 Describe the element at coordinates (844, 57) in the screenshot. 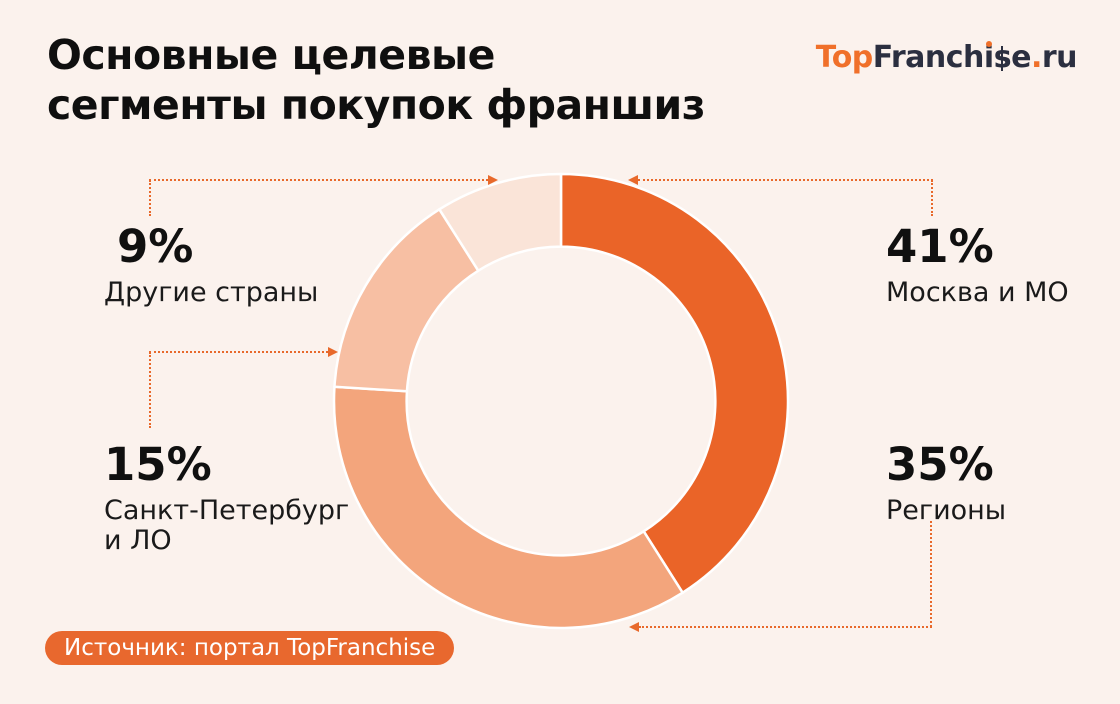

I see `logo-text-top: Top` at that location.